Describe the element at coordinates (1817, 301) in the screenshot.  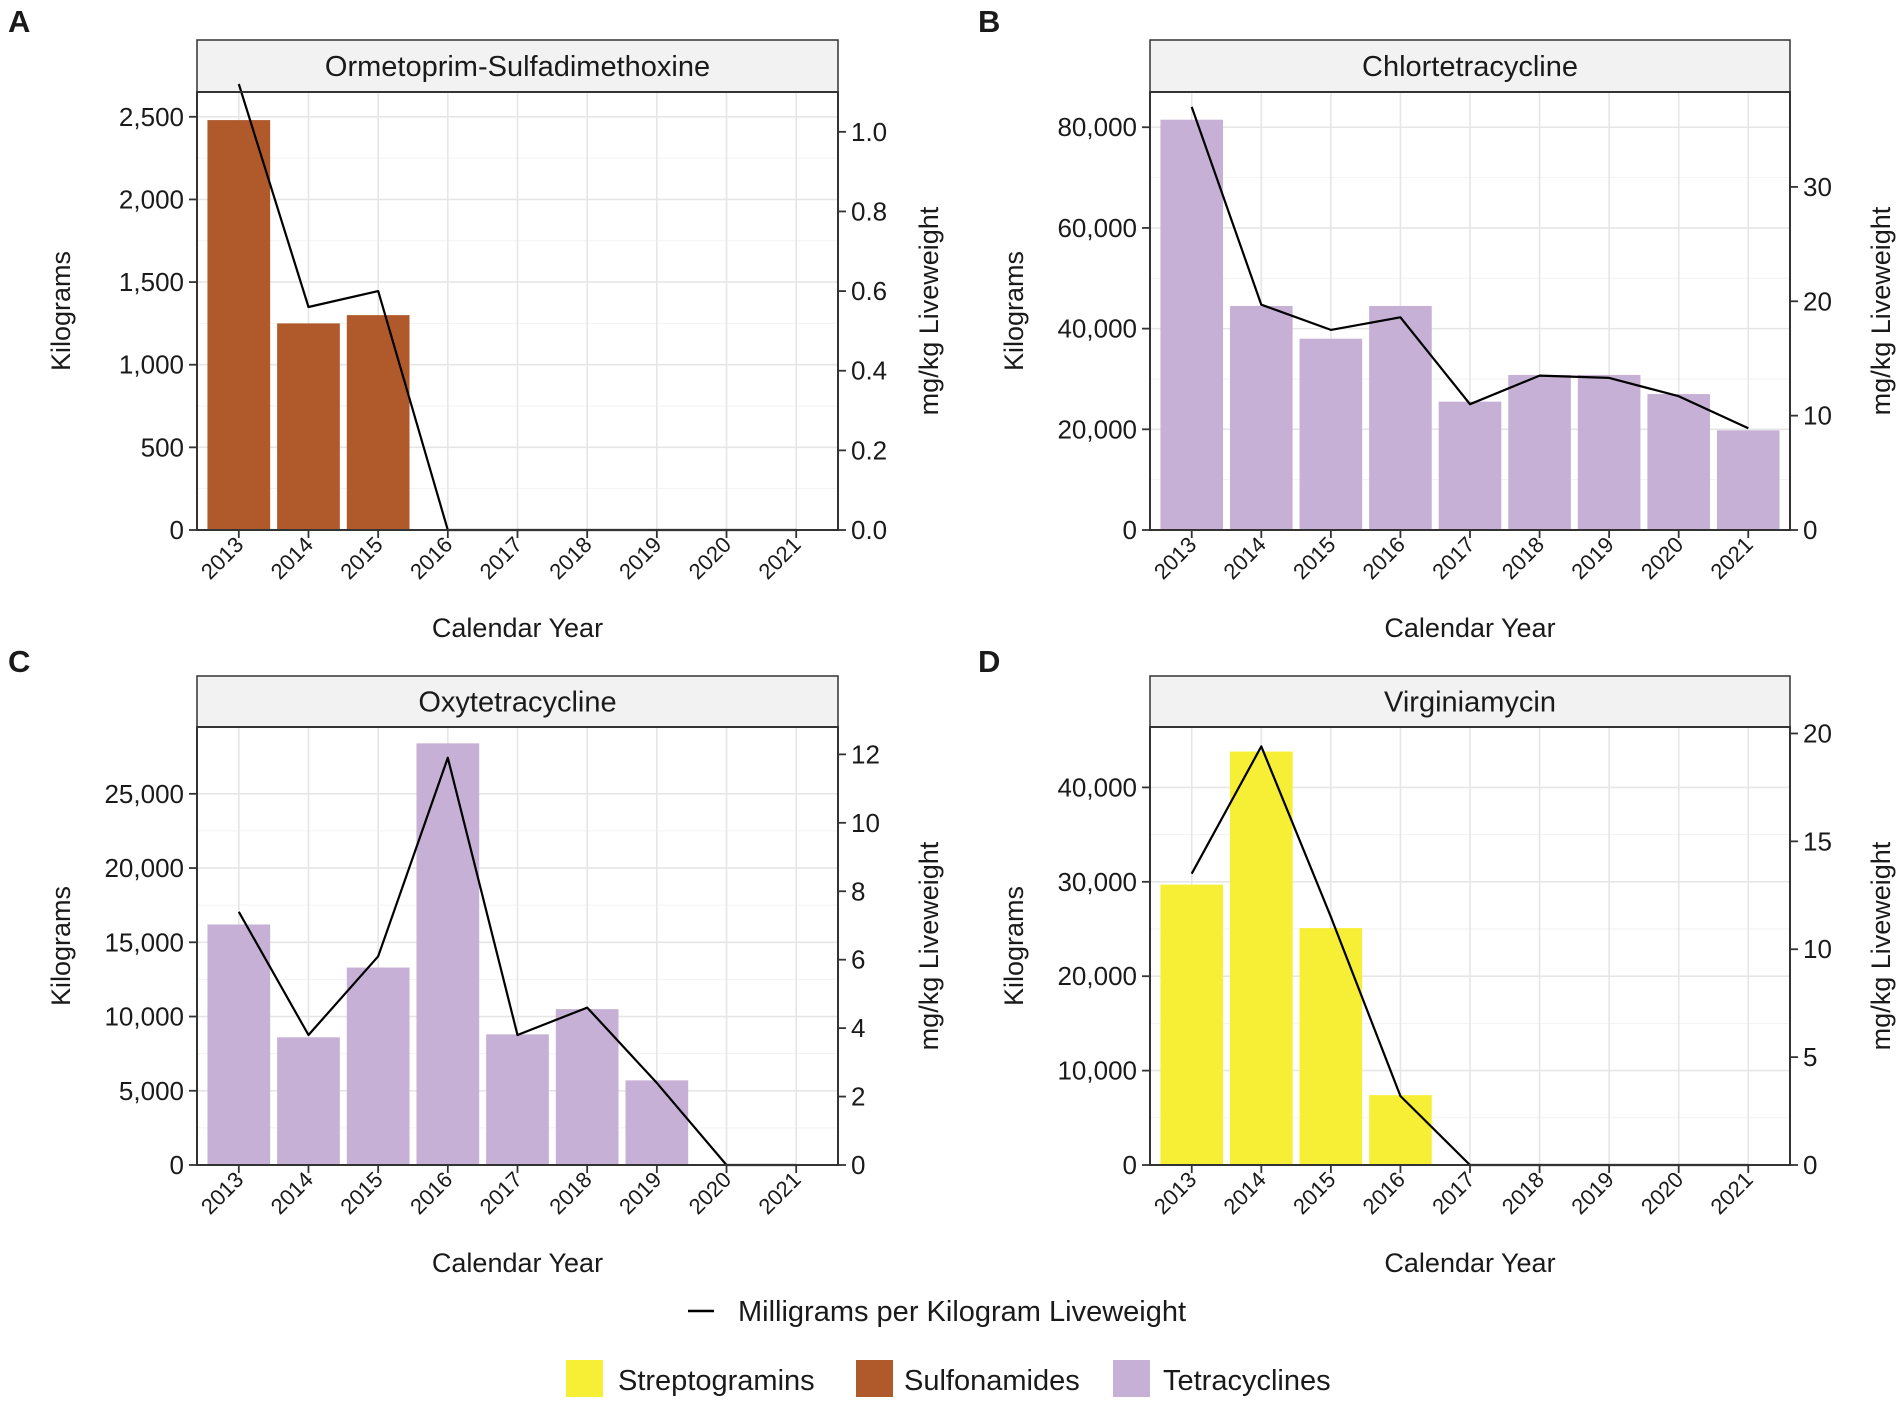
I see `panel-b-y2tick-label: 20` at that location.